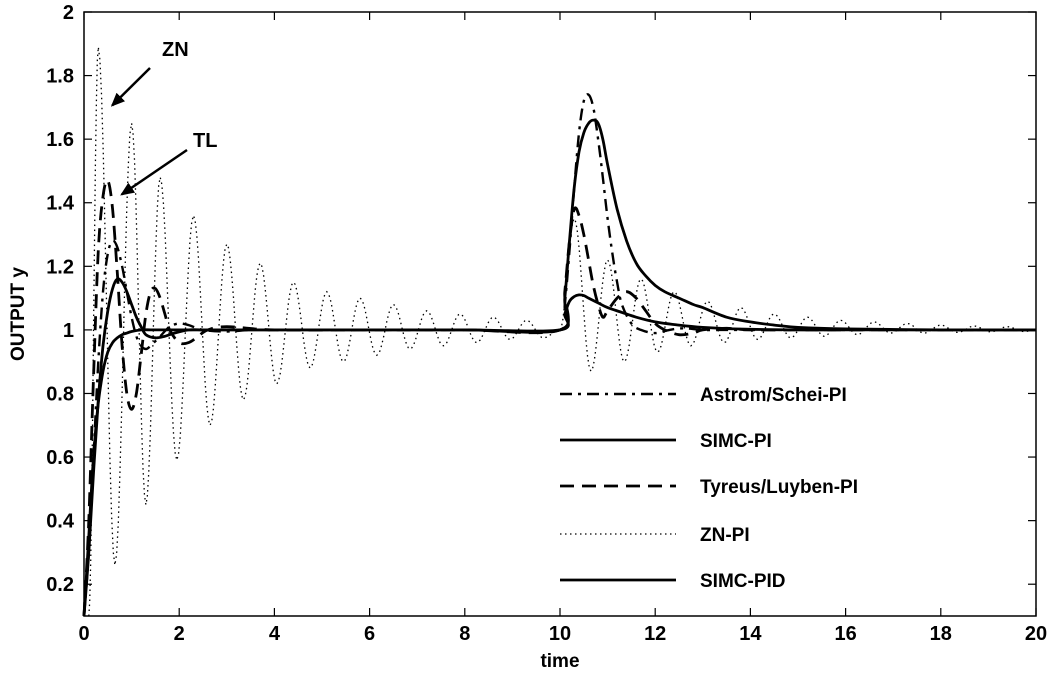 The image size is (1053, 673). I want to click on y-tick-label: 1.6, so click(60, 140).